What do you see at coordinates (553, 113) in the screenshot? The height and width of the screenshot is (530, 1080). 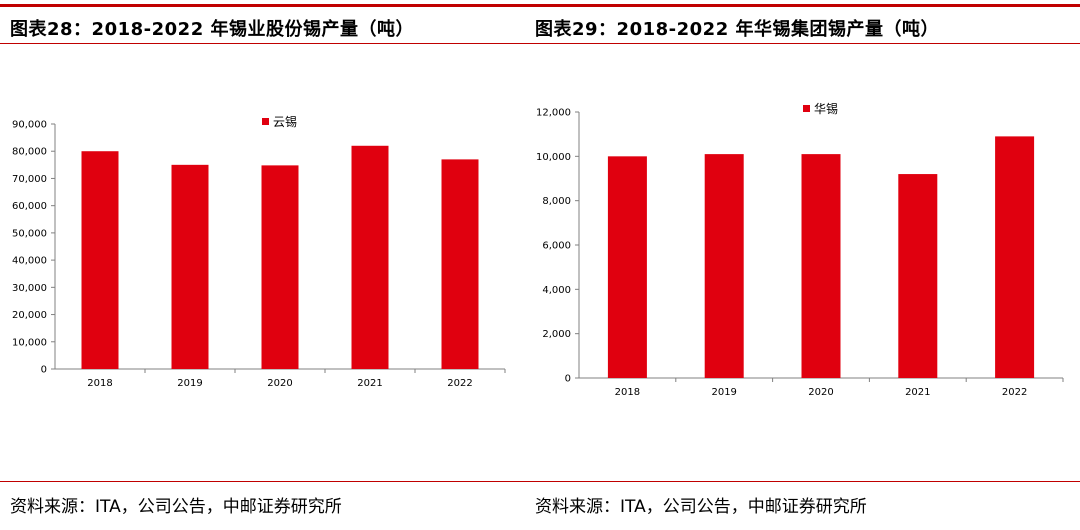 I see `y-tick-label: 12,000` at bounding box center [553, 113].